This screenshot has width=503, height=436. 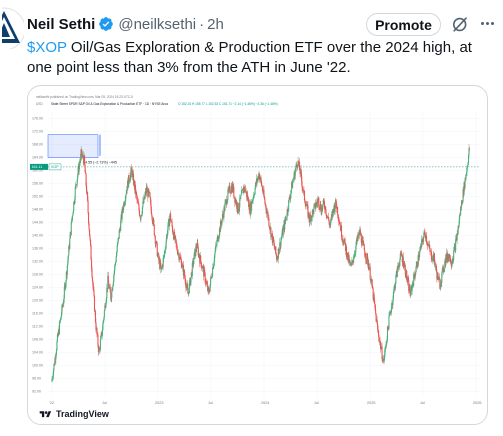 I want to click on y-tick-label: 112.00, so click(x=37, y=327).